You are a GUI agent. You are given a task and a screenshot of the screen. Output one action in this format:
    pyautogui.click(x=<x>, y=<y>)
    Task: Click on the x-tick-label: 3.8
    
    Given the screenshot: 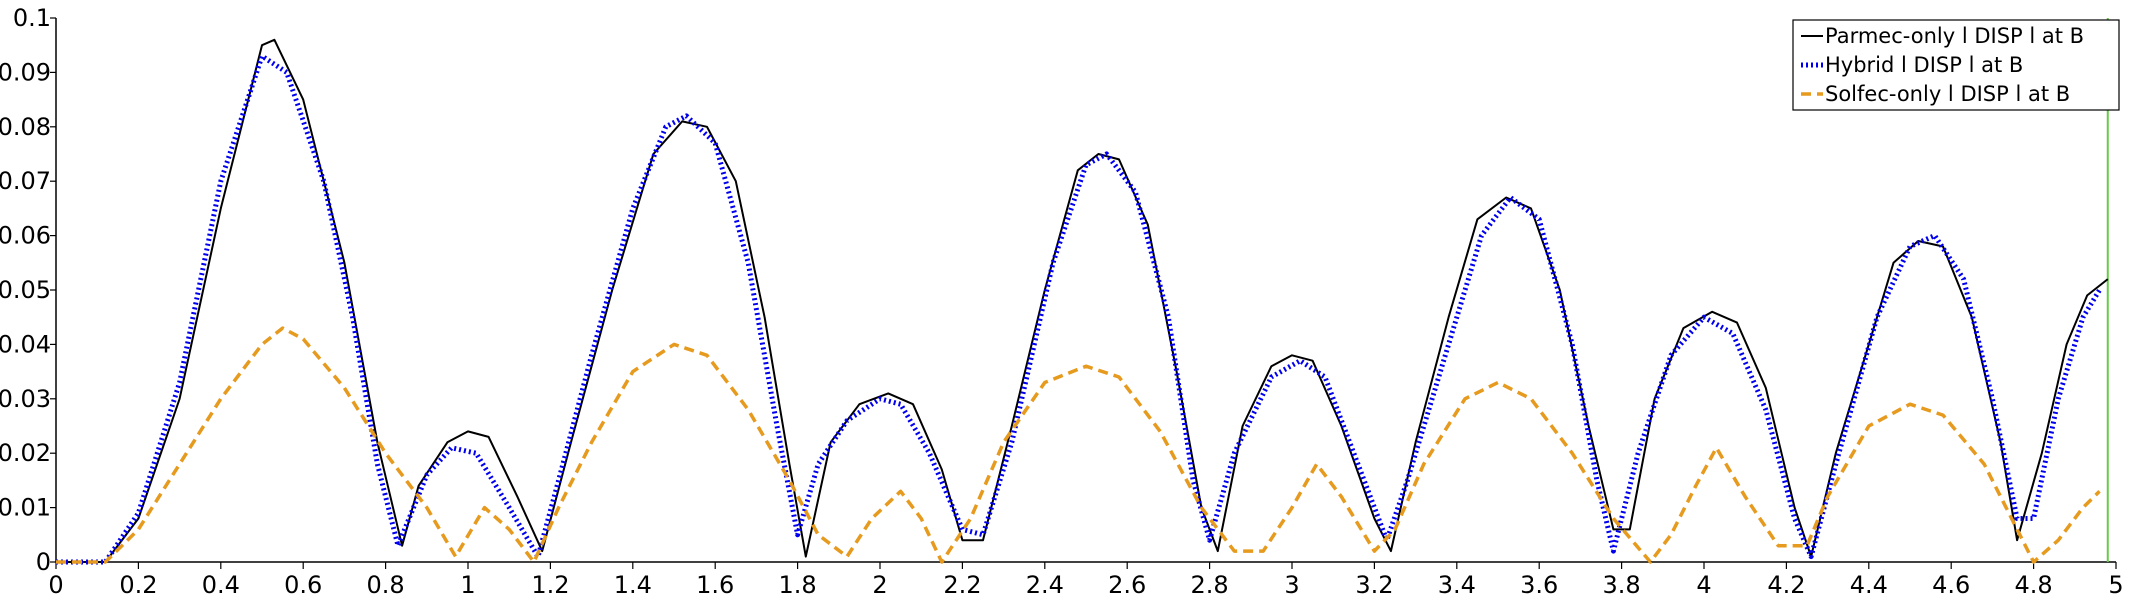 What is the action you would take?
    pyautogui.click(x=1622, y=585)
    